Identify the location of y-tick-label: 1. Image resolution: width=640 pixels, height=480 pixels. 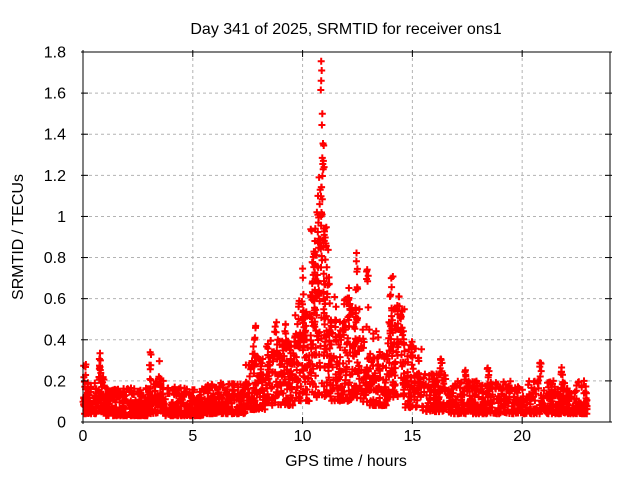
(61, 217).